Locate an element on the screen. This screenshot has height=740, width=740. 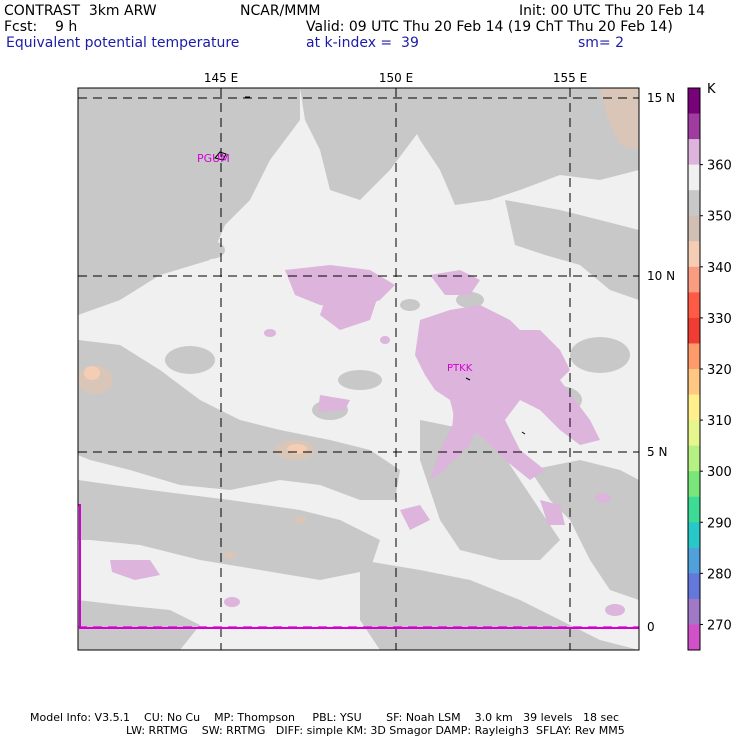
lat-label-15n: 15 N is located at coordinates (661, 98).